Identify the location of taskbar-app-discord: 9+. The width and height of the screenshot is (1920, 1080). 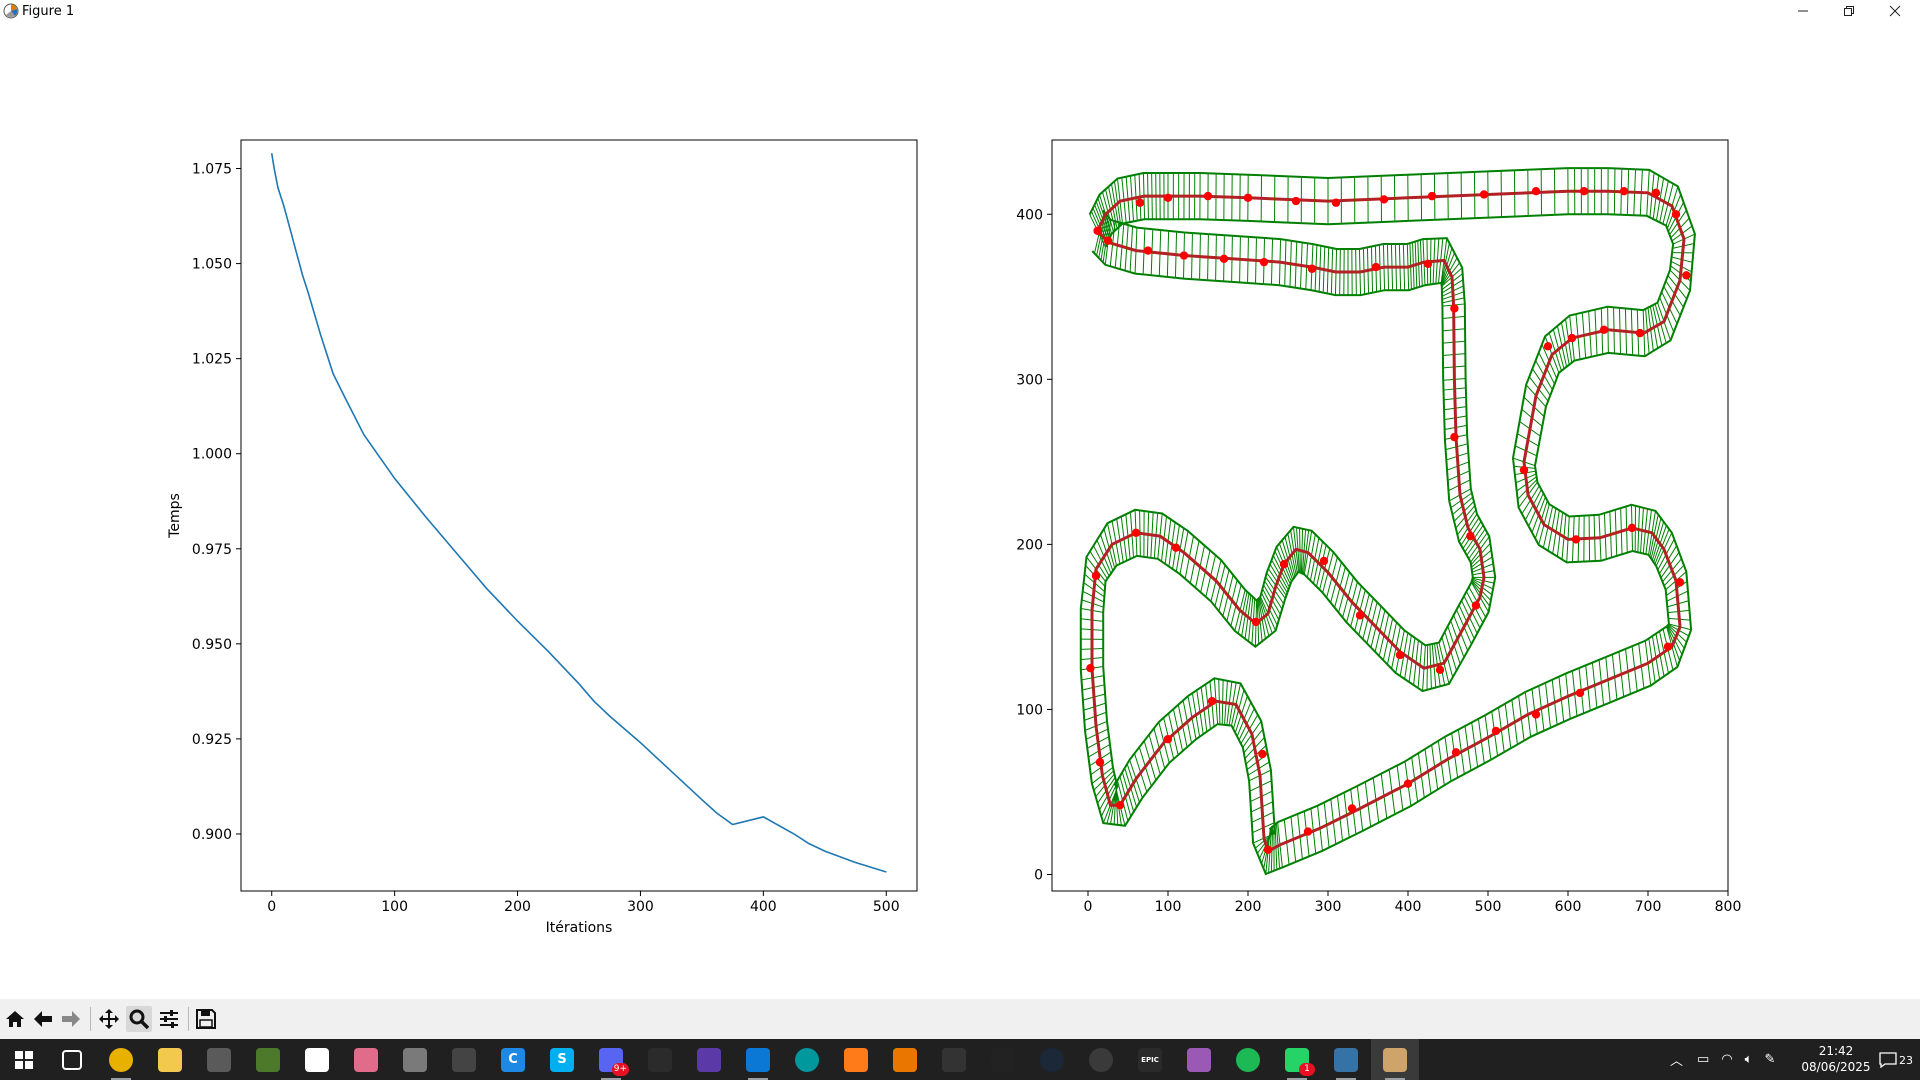
(611, 1059).